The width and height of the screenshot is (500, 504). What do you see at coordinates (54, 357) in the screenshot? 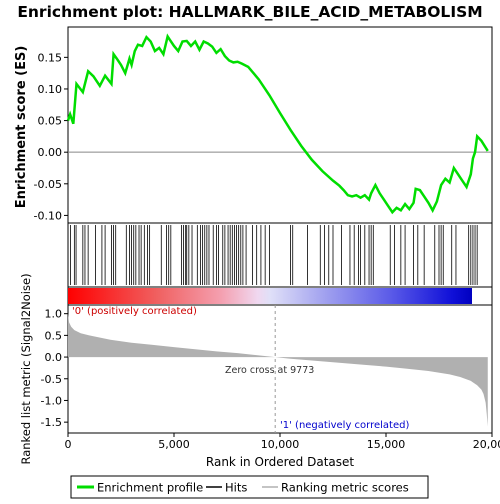
I see `metric-y-tick-label: 0.0` at bounding box center [54, 357].